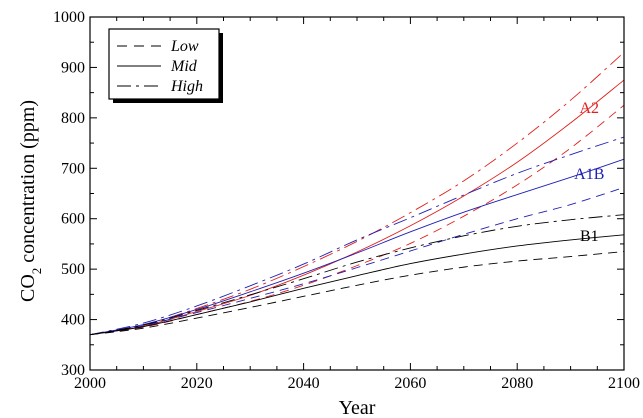  I want to click on scenario-label-a1b: A1B, so click(589, 174).